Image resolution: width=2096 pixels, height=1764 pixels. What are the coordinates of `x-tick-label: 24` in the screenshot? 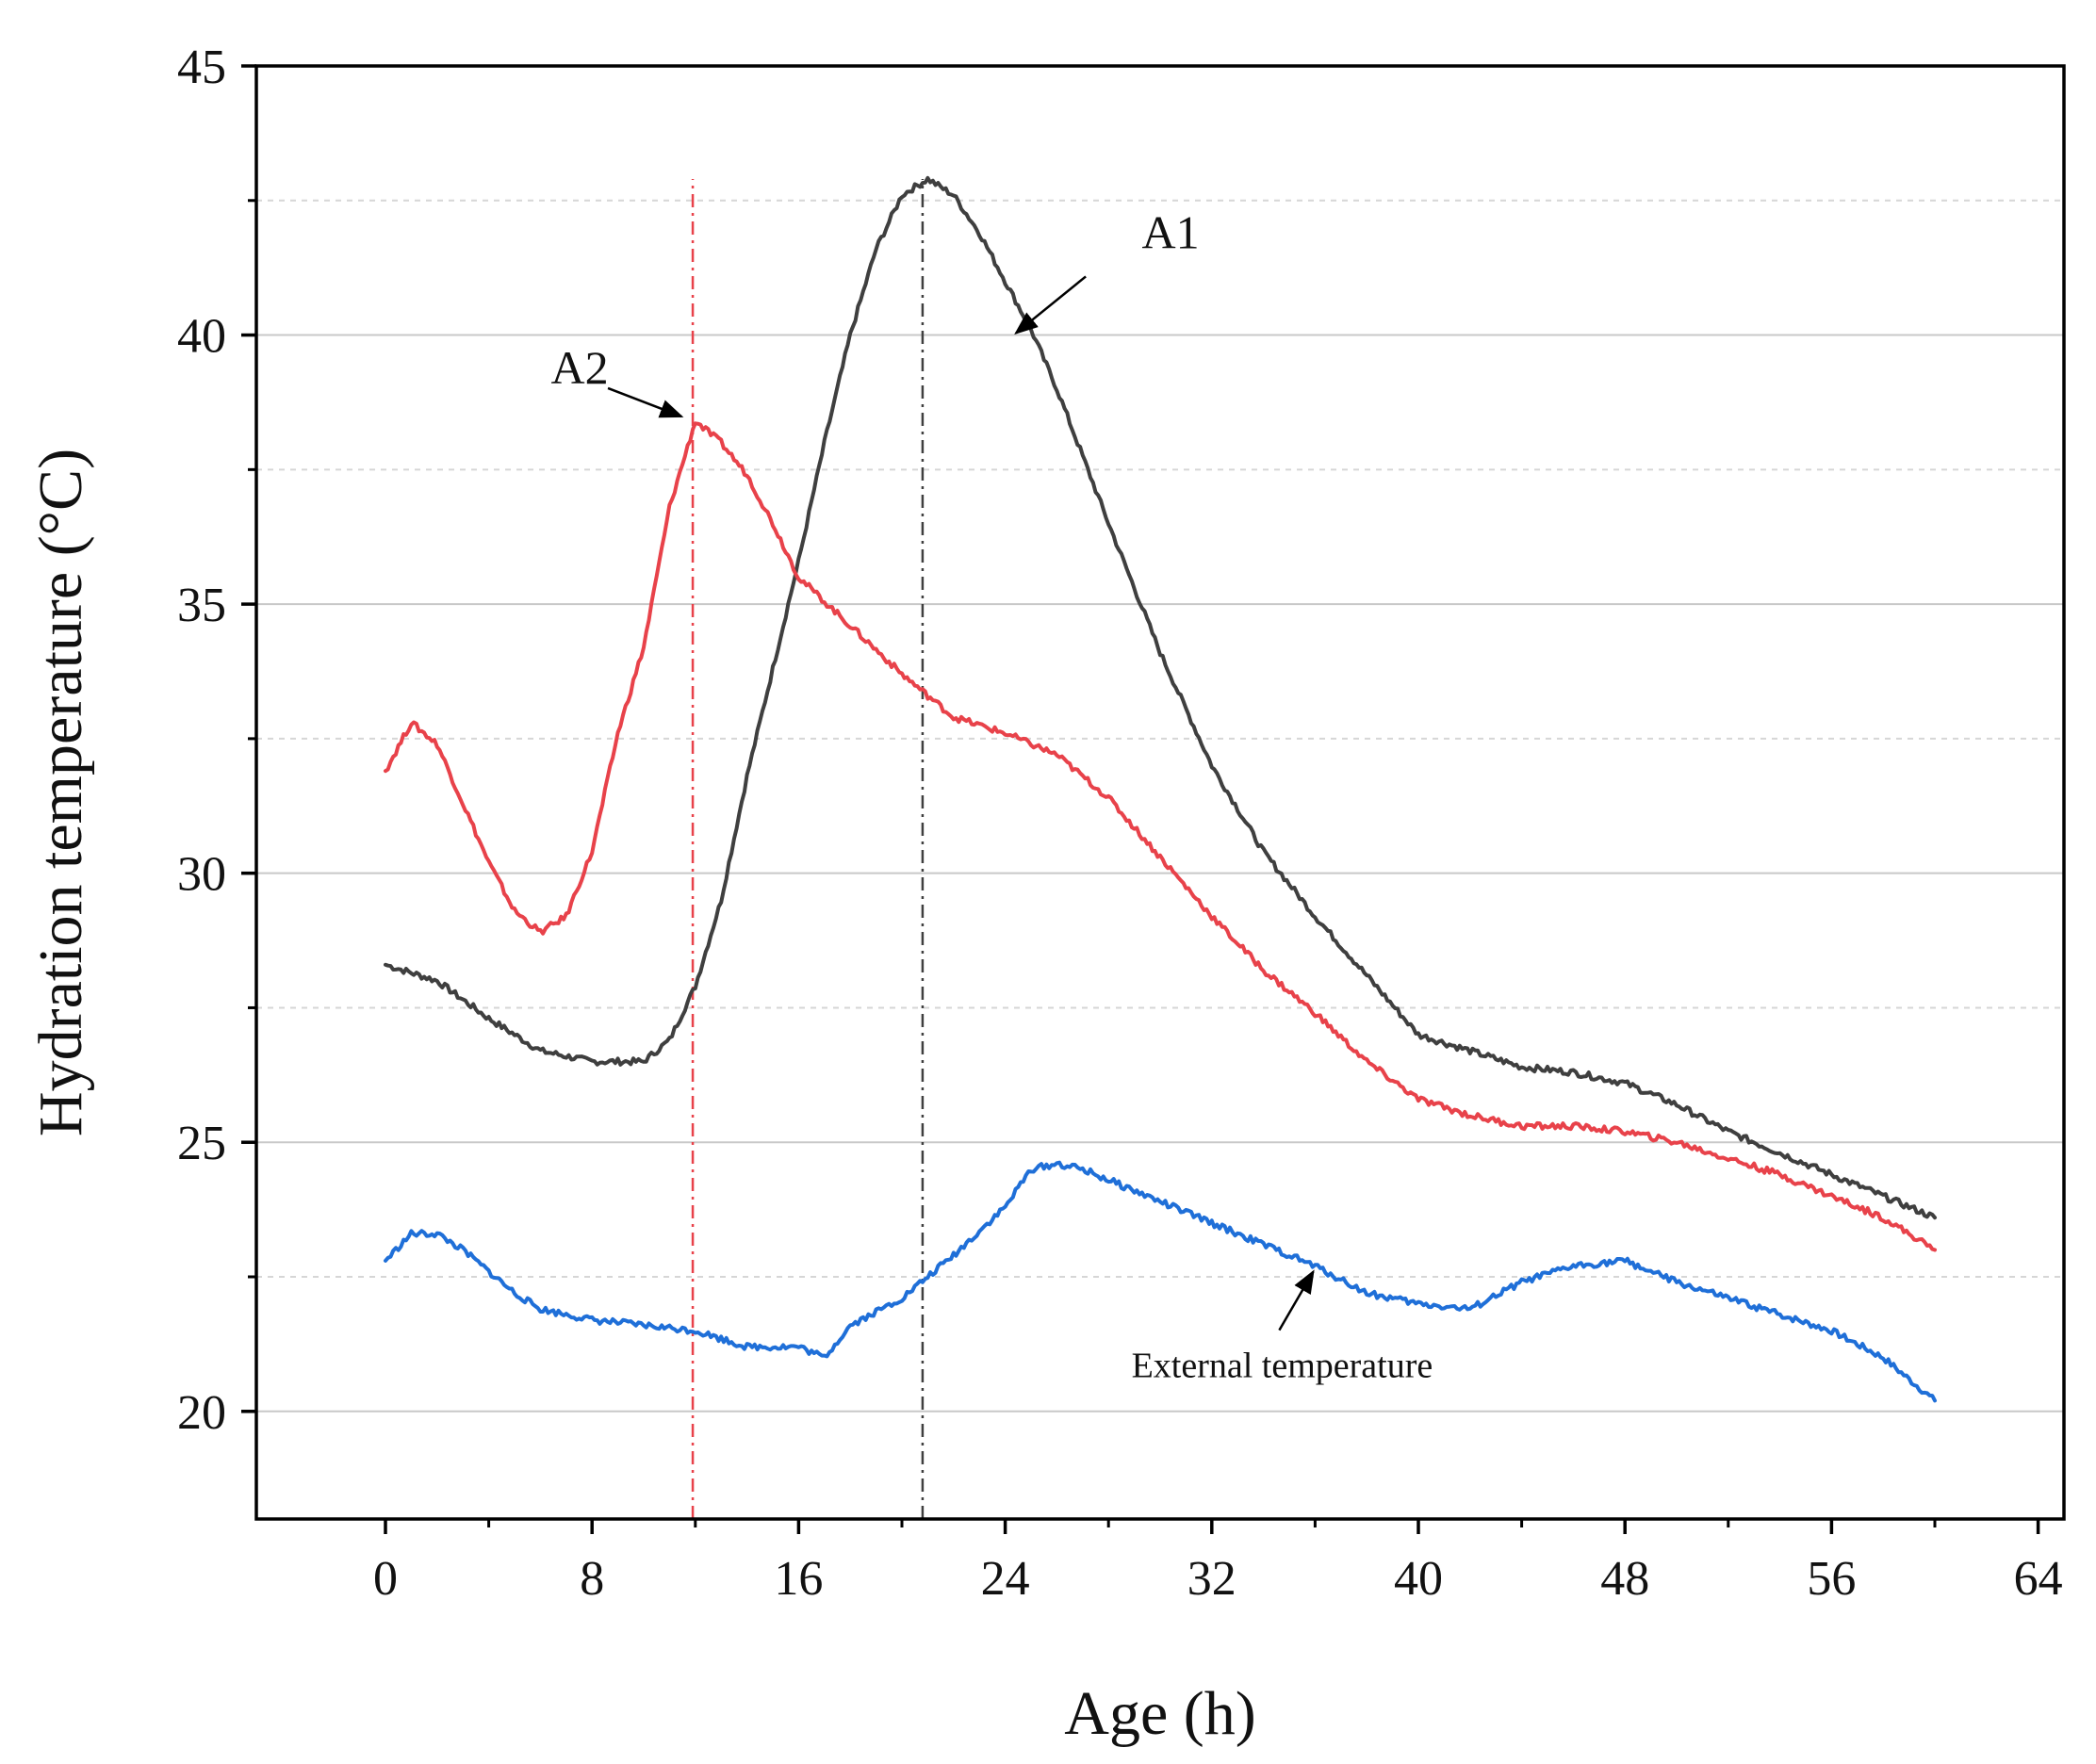 It's located at (1005, 1579).